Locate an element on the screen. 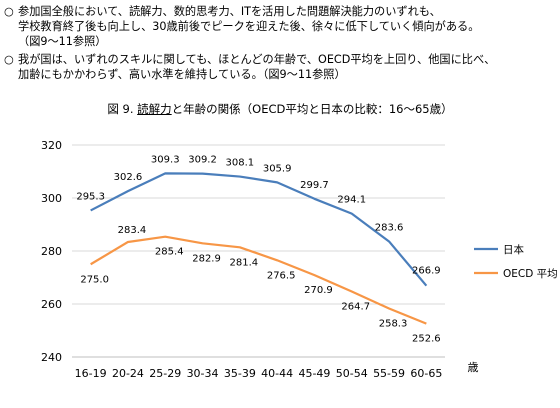  data-label: 282.9 is located at coordinates (206, 258).